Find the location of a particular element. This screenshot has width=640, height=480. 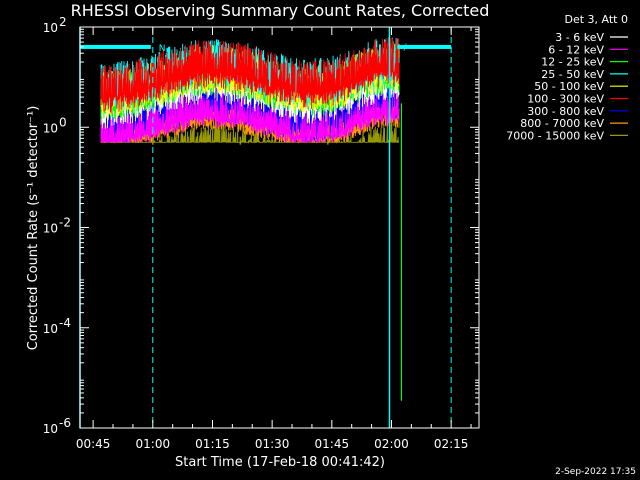

legend-label: 50 - 100 keV is located at coordinates (569, 86).